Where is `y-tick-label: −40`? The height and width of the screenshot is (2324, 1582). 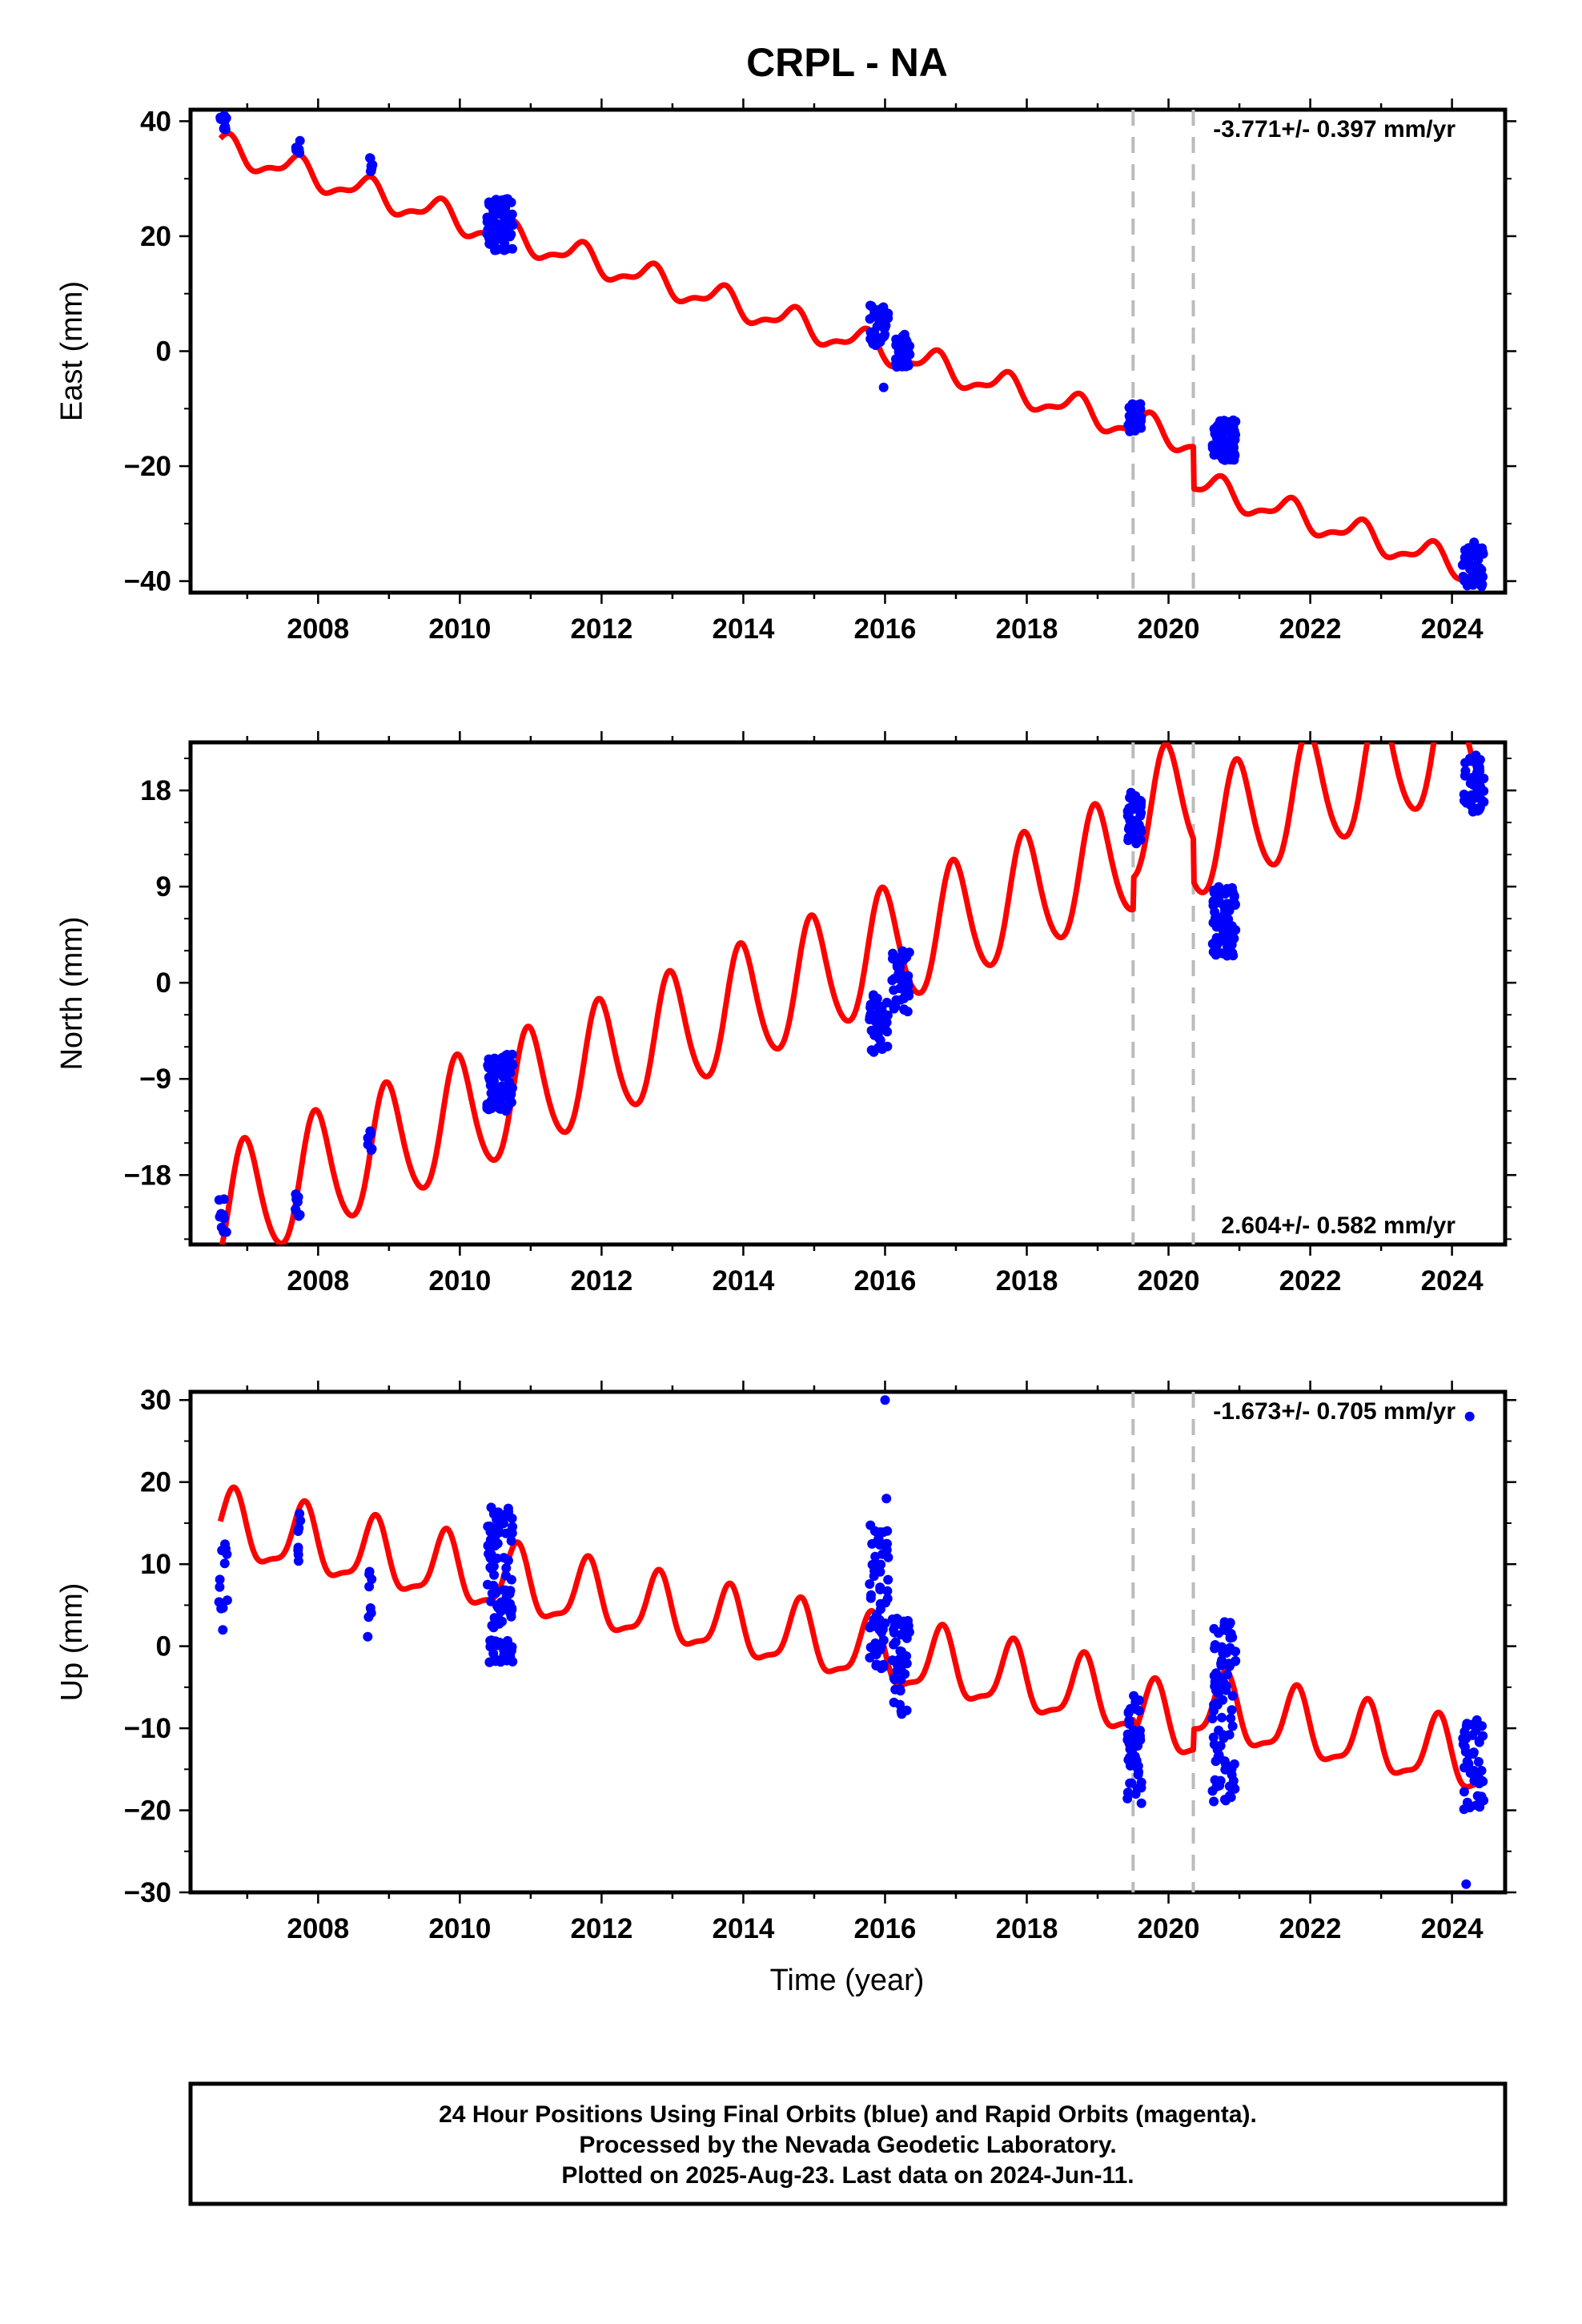
y-tick-label: −40 is located at coordinates (147, 581).